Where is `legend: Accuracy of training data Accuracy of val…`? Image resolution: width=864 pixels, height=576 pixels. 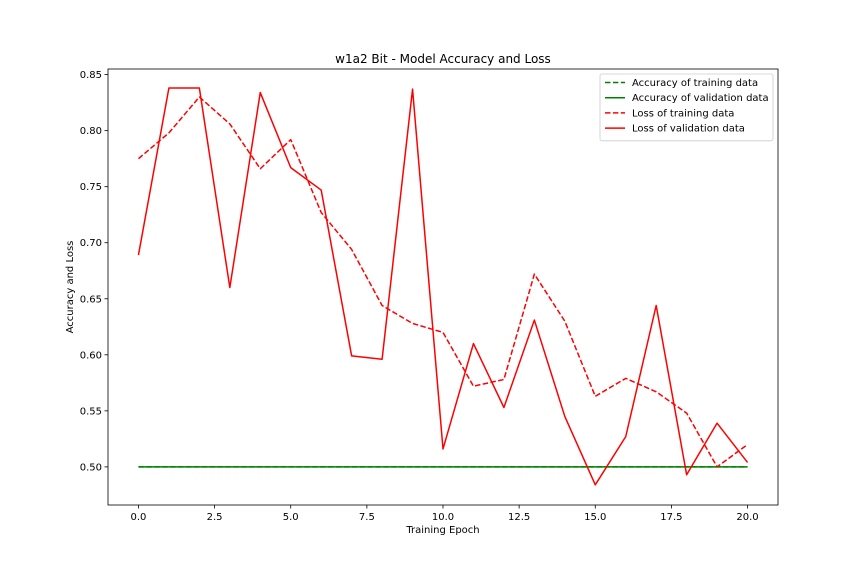 legend: Accuracy of training data Accuracy of val… is located at coordinates (686, 107).